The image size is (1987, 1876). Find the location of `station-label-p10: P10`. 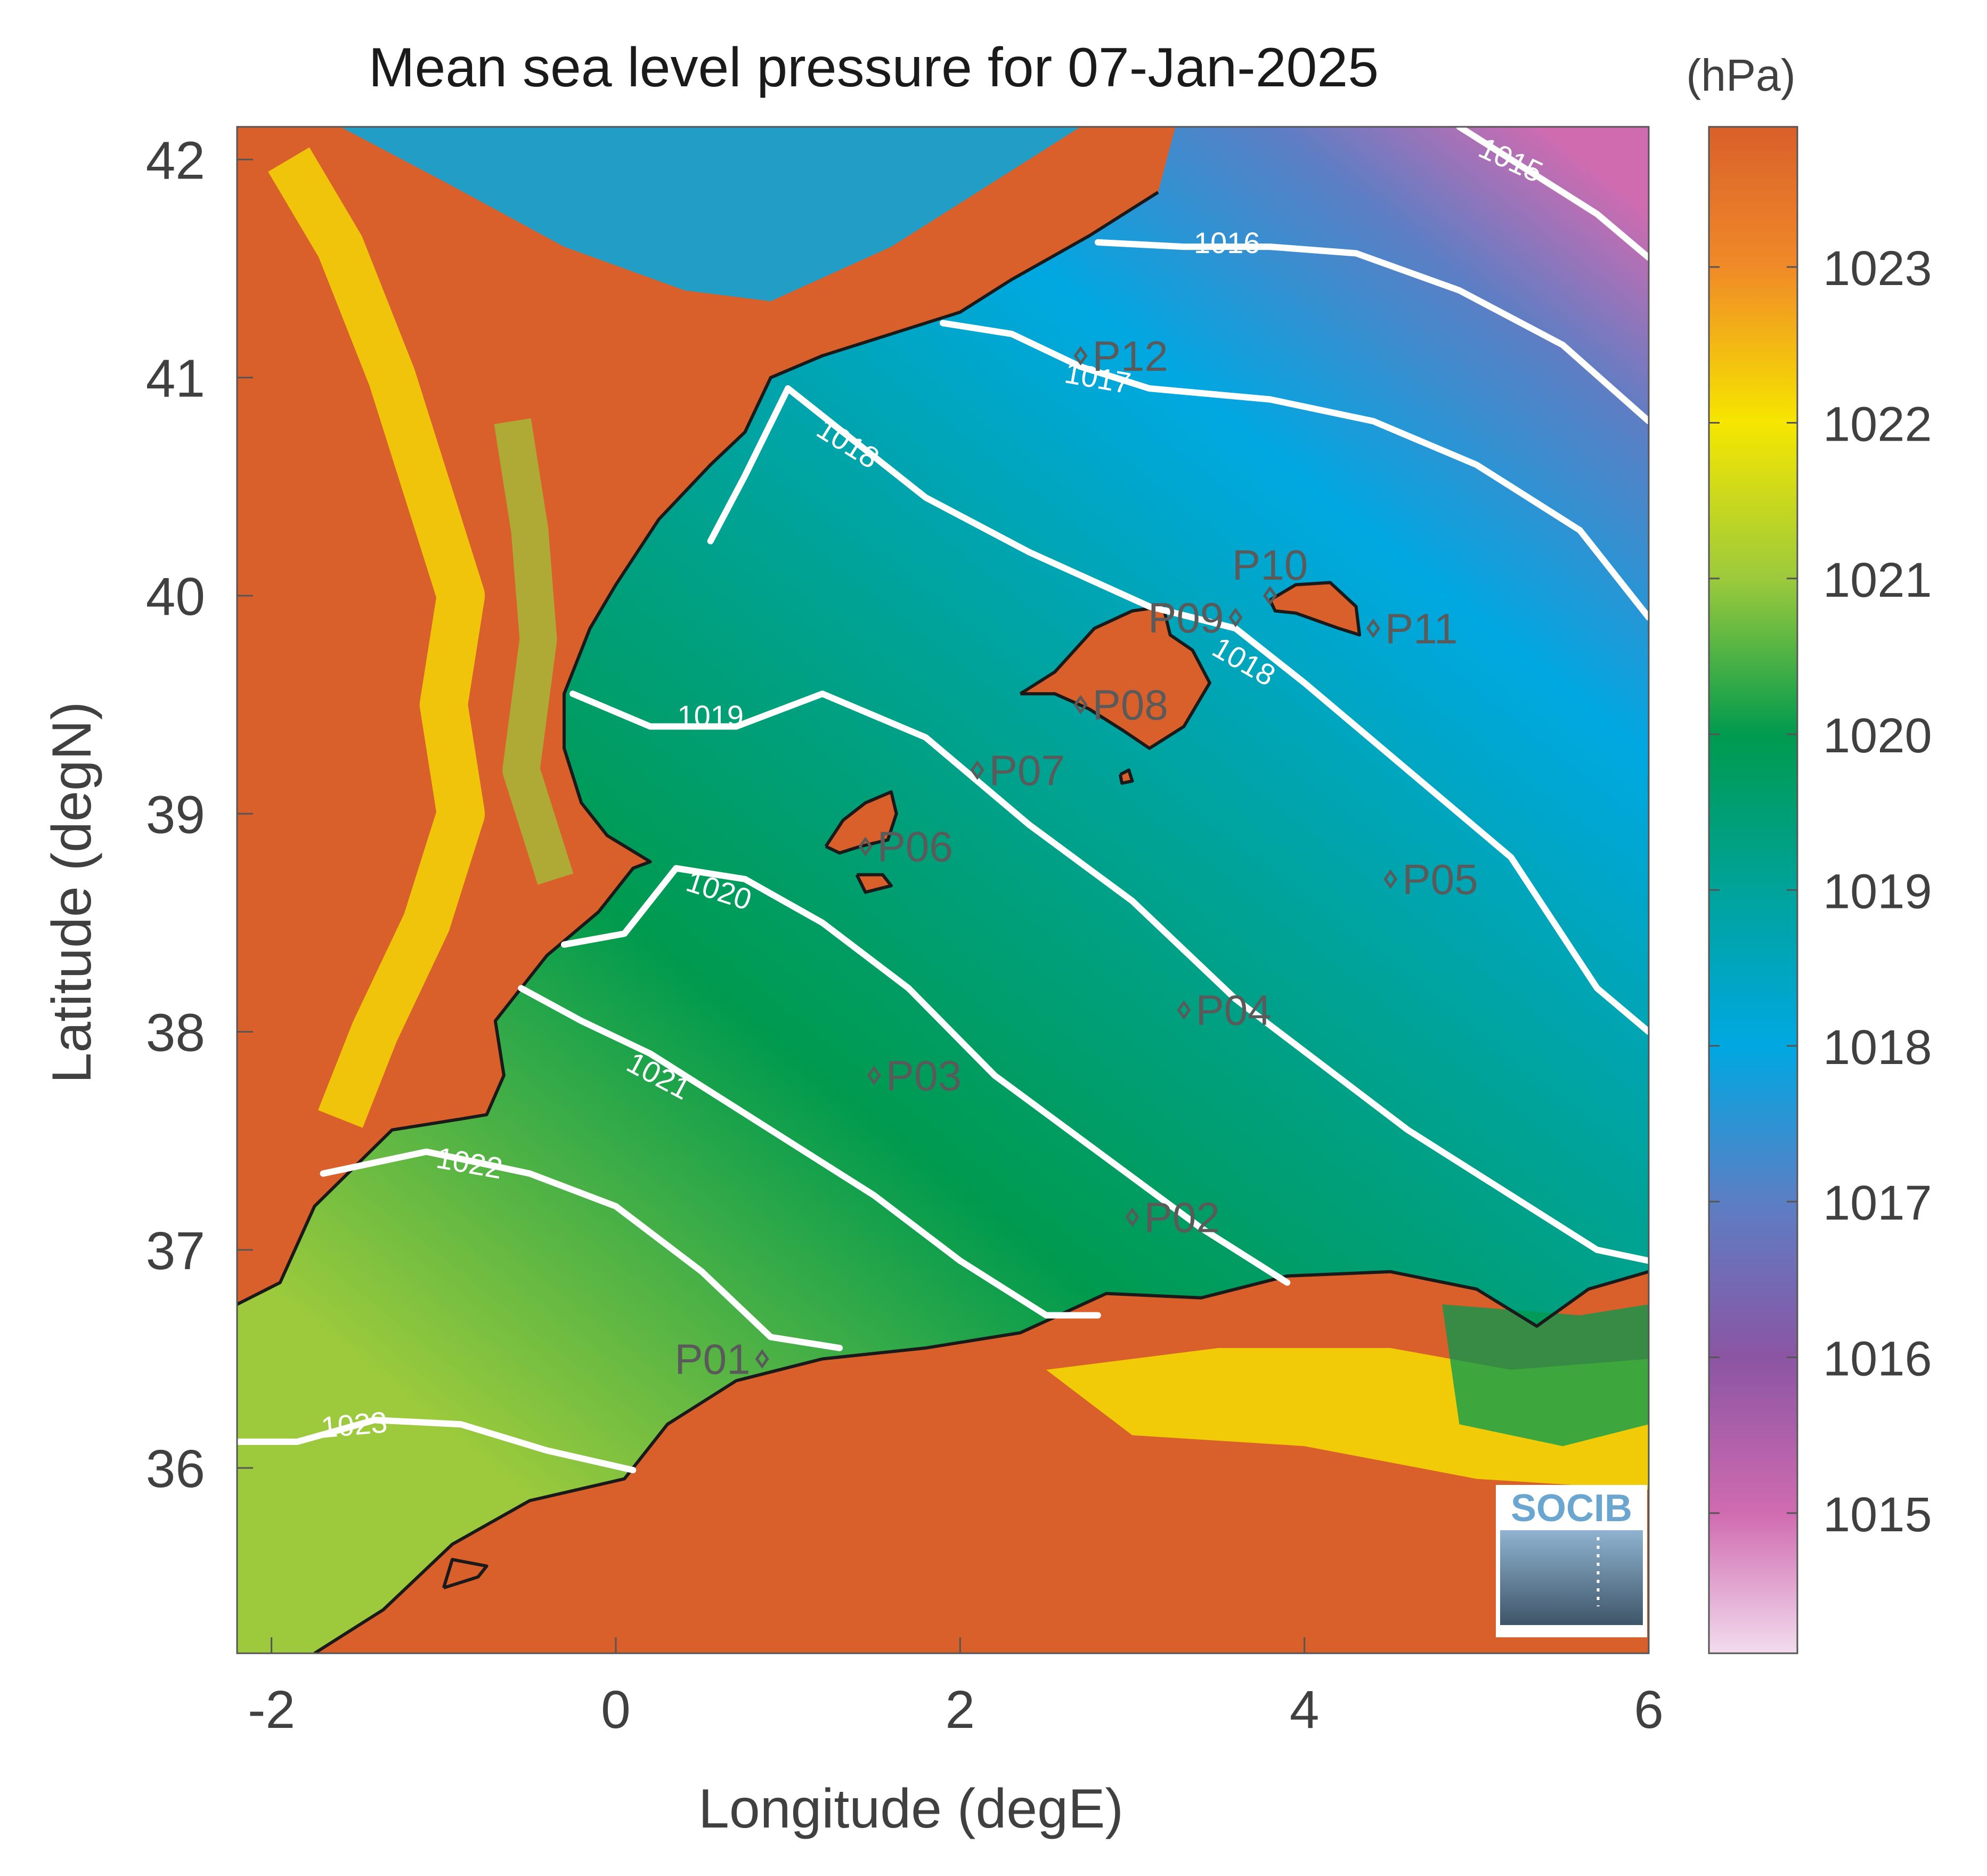

station-label-p10: P10 is located at coordinates (1270, 565).